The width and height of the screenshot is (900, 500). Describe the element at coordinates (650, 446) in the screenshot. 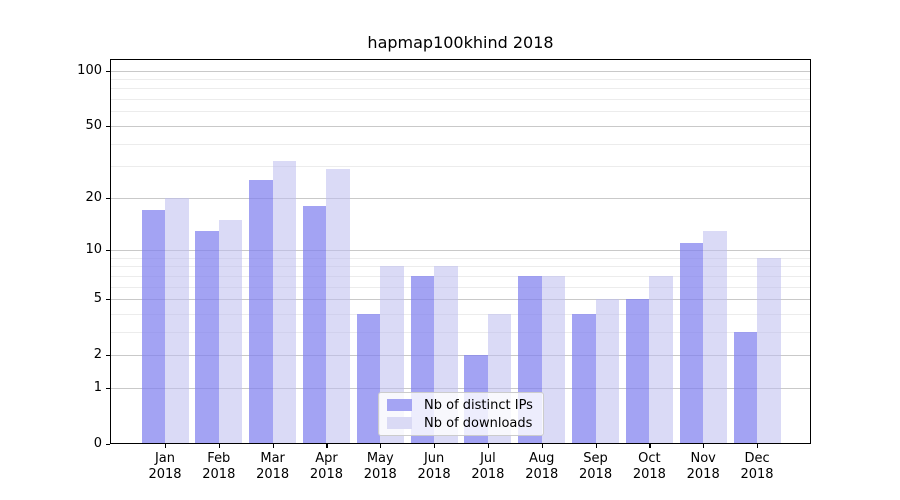

I see `xtick-mark-oct` at that location.